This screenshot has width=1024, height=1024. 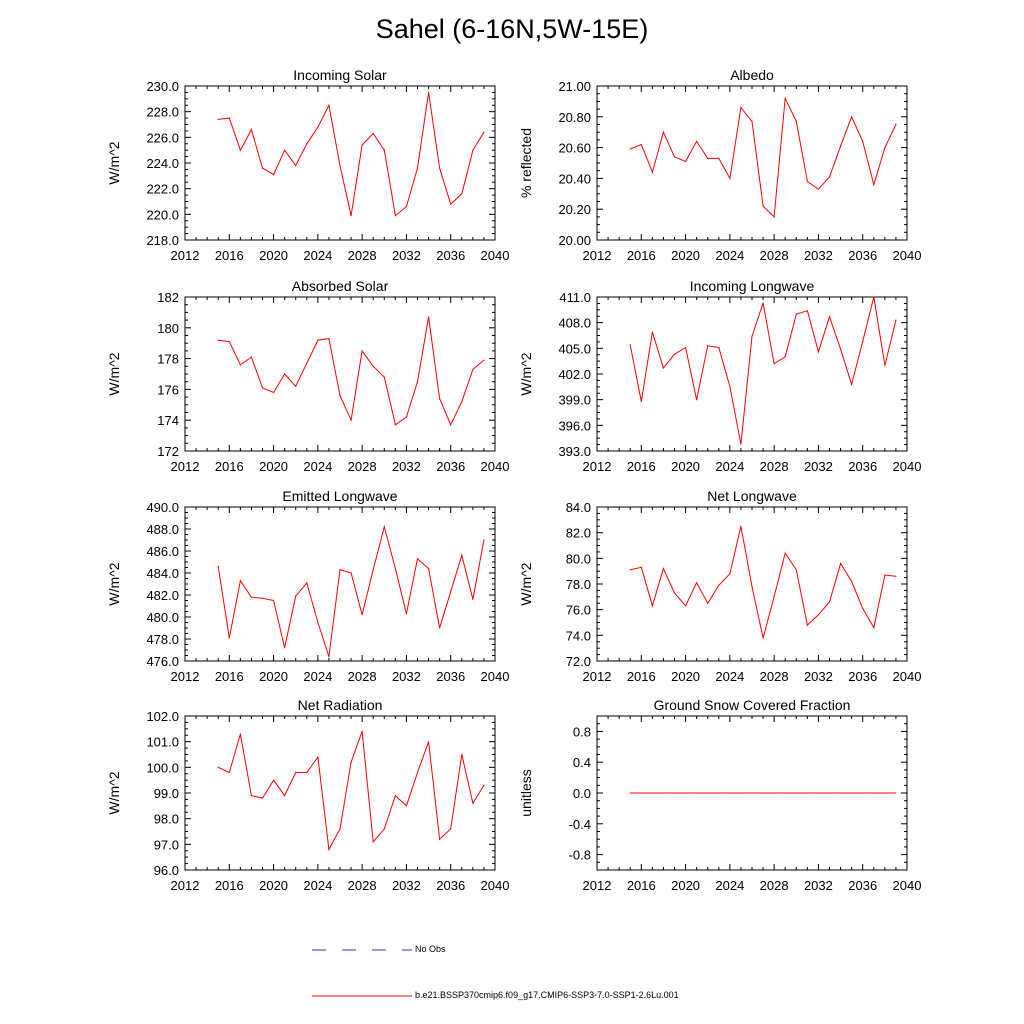 What do you see at coordinates (752, 286) in the screenshot?
I see `panel-title: Incoming Longwave` at bounding box center [752, 286].